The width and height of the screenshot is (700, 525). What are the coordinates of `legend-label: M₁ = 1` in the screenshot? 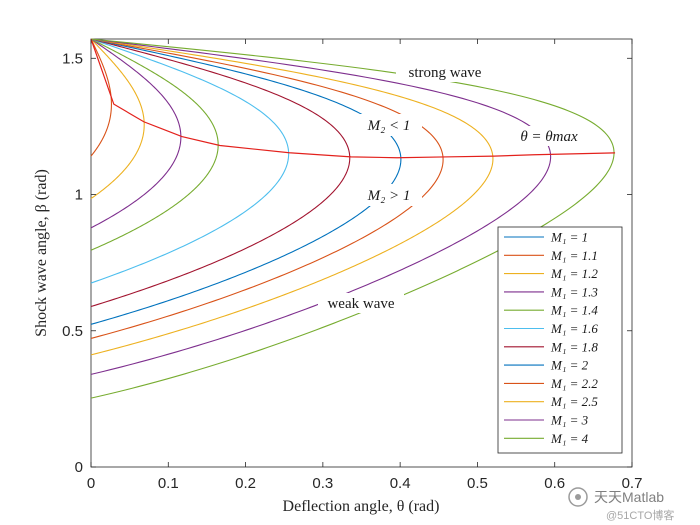 It's located at (569, 237).